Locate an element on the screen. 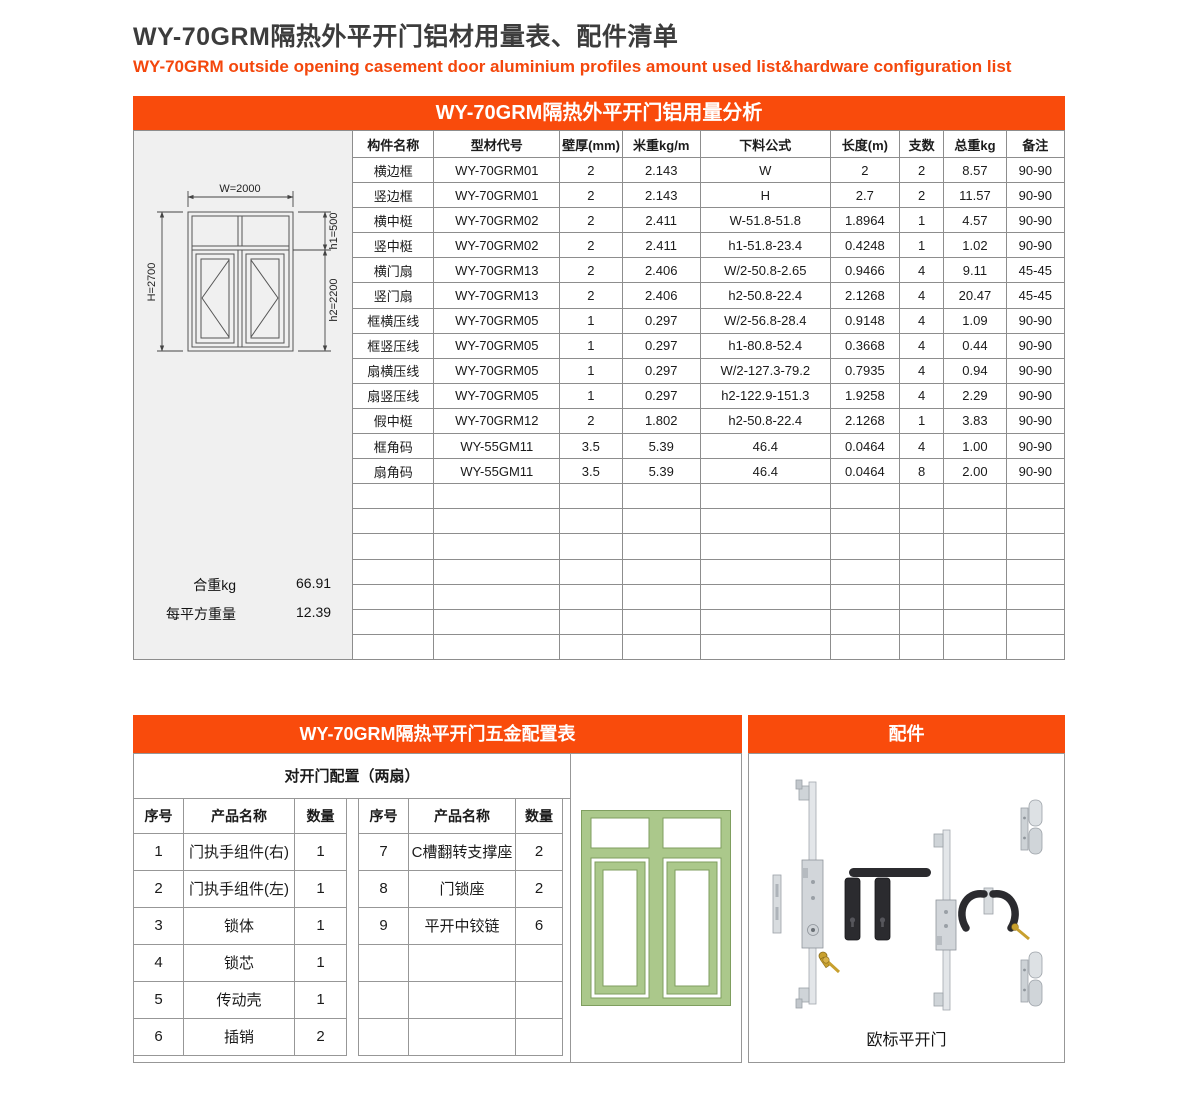  table-row: 1 门执手组件(右) 1 is located at coordinates (240, 851).